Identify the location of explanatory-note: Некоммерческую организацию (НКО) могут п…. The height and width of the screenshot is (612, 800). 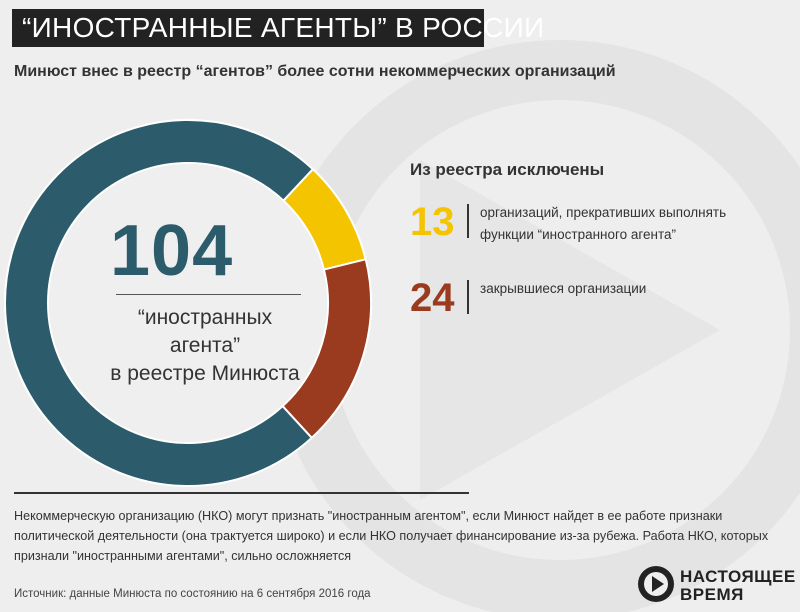
(391, 536).